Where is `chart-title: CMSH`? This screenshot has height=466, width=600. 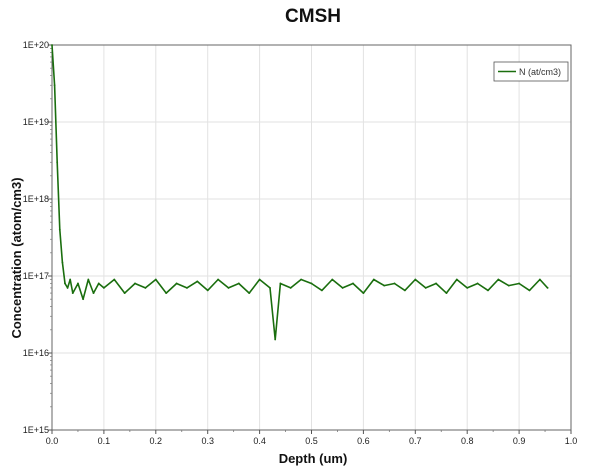
chart-title: CMSH is located at coordinates (313, 16).